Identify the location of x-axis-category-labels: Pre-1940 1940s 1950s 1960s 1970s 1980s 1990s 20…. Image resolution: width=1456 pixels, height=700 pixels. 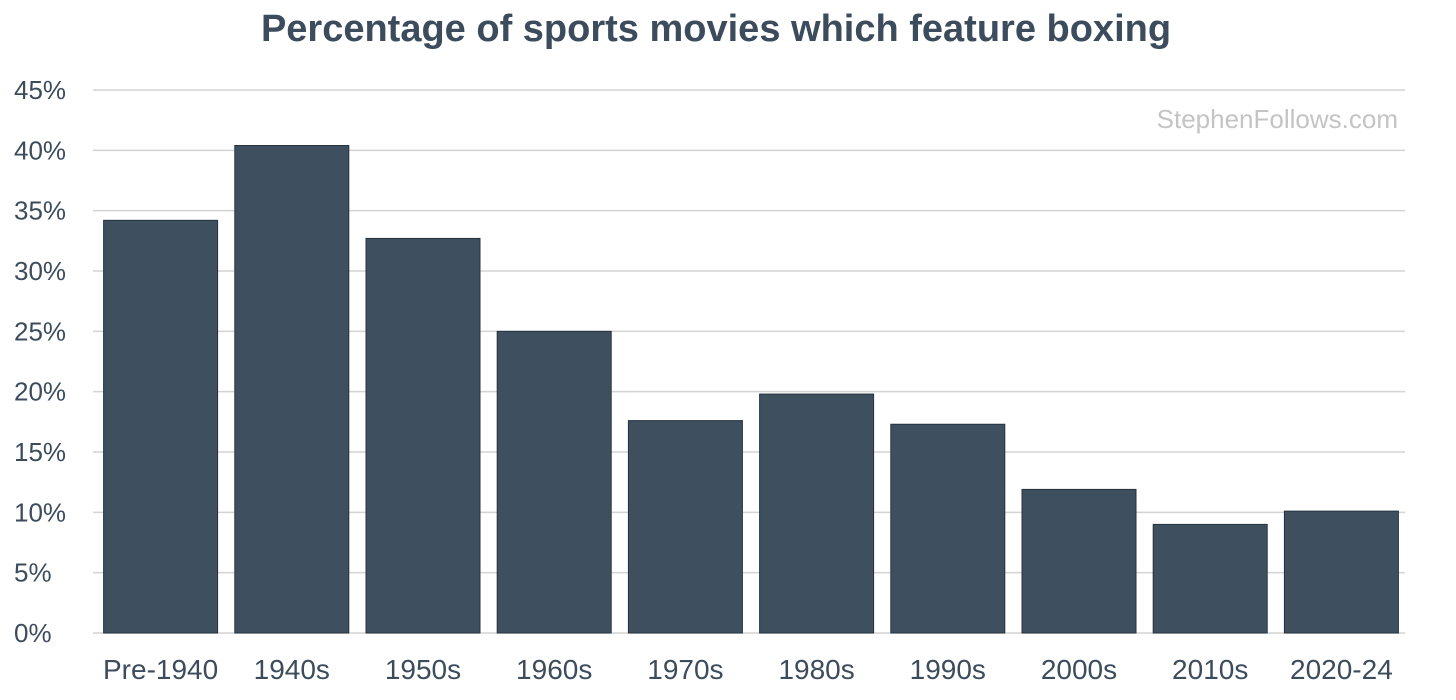
(748, 669).